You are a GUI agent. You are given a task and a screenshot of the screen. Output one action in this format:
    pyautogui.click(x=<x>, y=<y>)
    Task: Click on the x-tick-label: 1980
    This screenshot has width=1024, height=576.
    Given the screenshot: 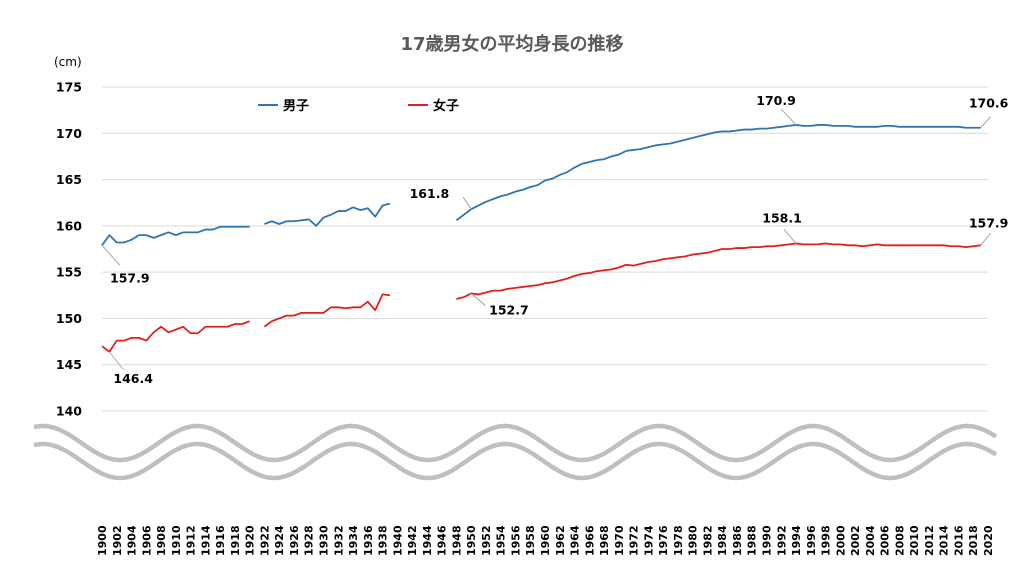 What is the action you would take?
    pyautogui.click(x=693, y=540)
    